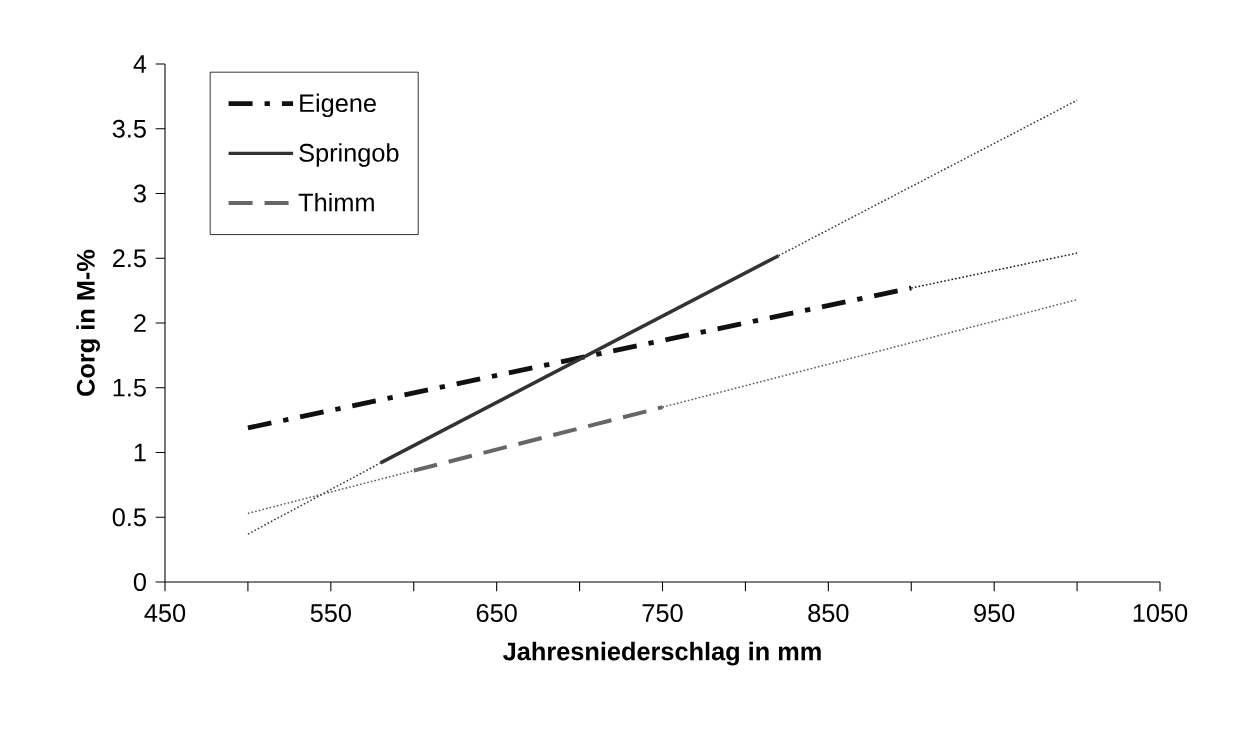  Describe the element at coordinates (129, 128) in the screenshot. I see `y-tick-label: 3.5` at that location.